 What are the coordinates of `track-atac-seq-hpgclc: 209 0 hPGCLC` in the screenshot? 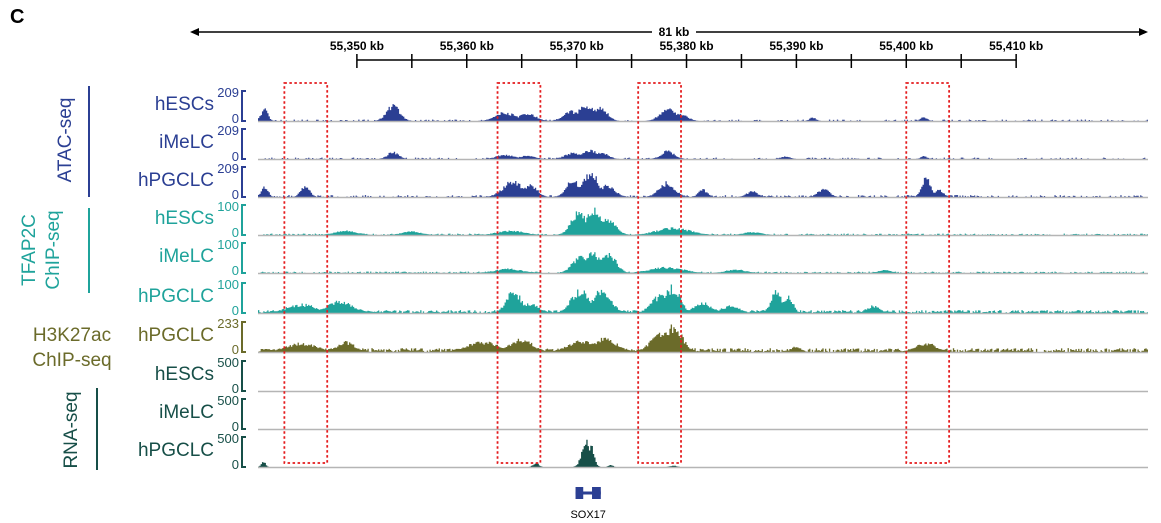 It's located at (643, 181).